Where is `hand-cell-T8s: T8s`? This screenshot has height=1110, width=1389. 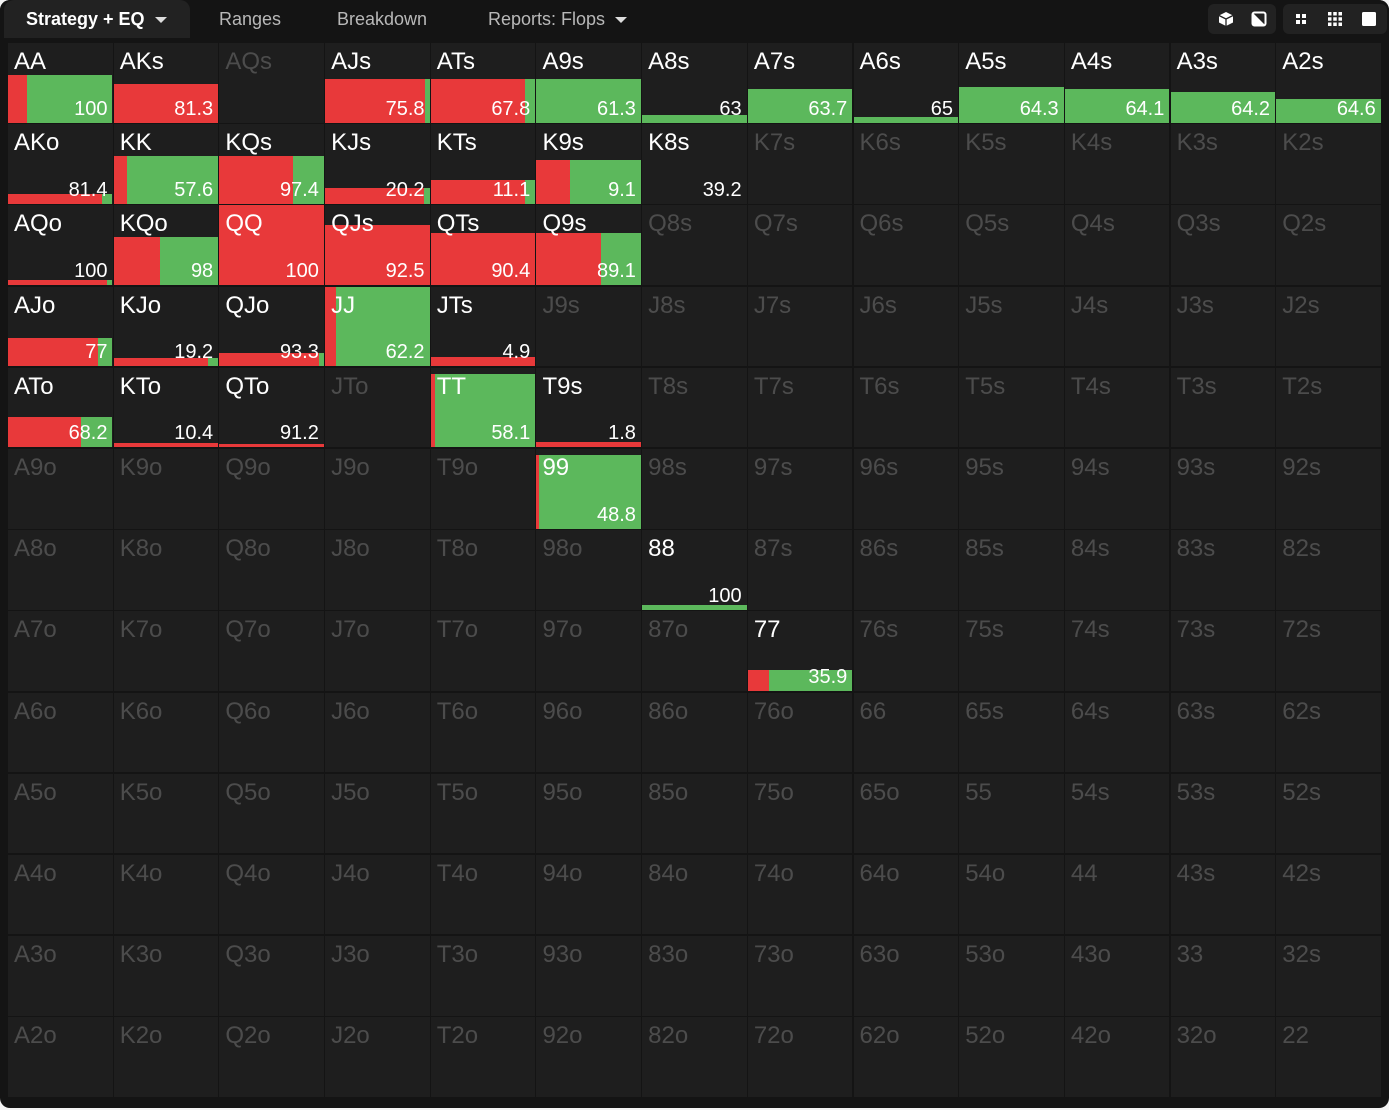
hand-cell-T8s: T8s is located at coordinates (694, 407).